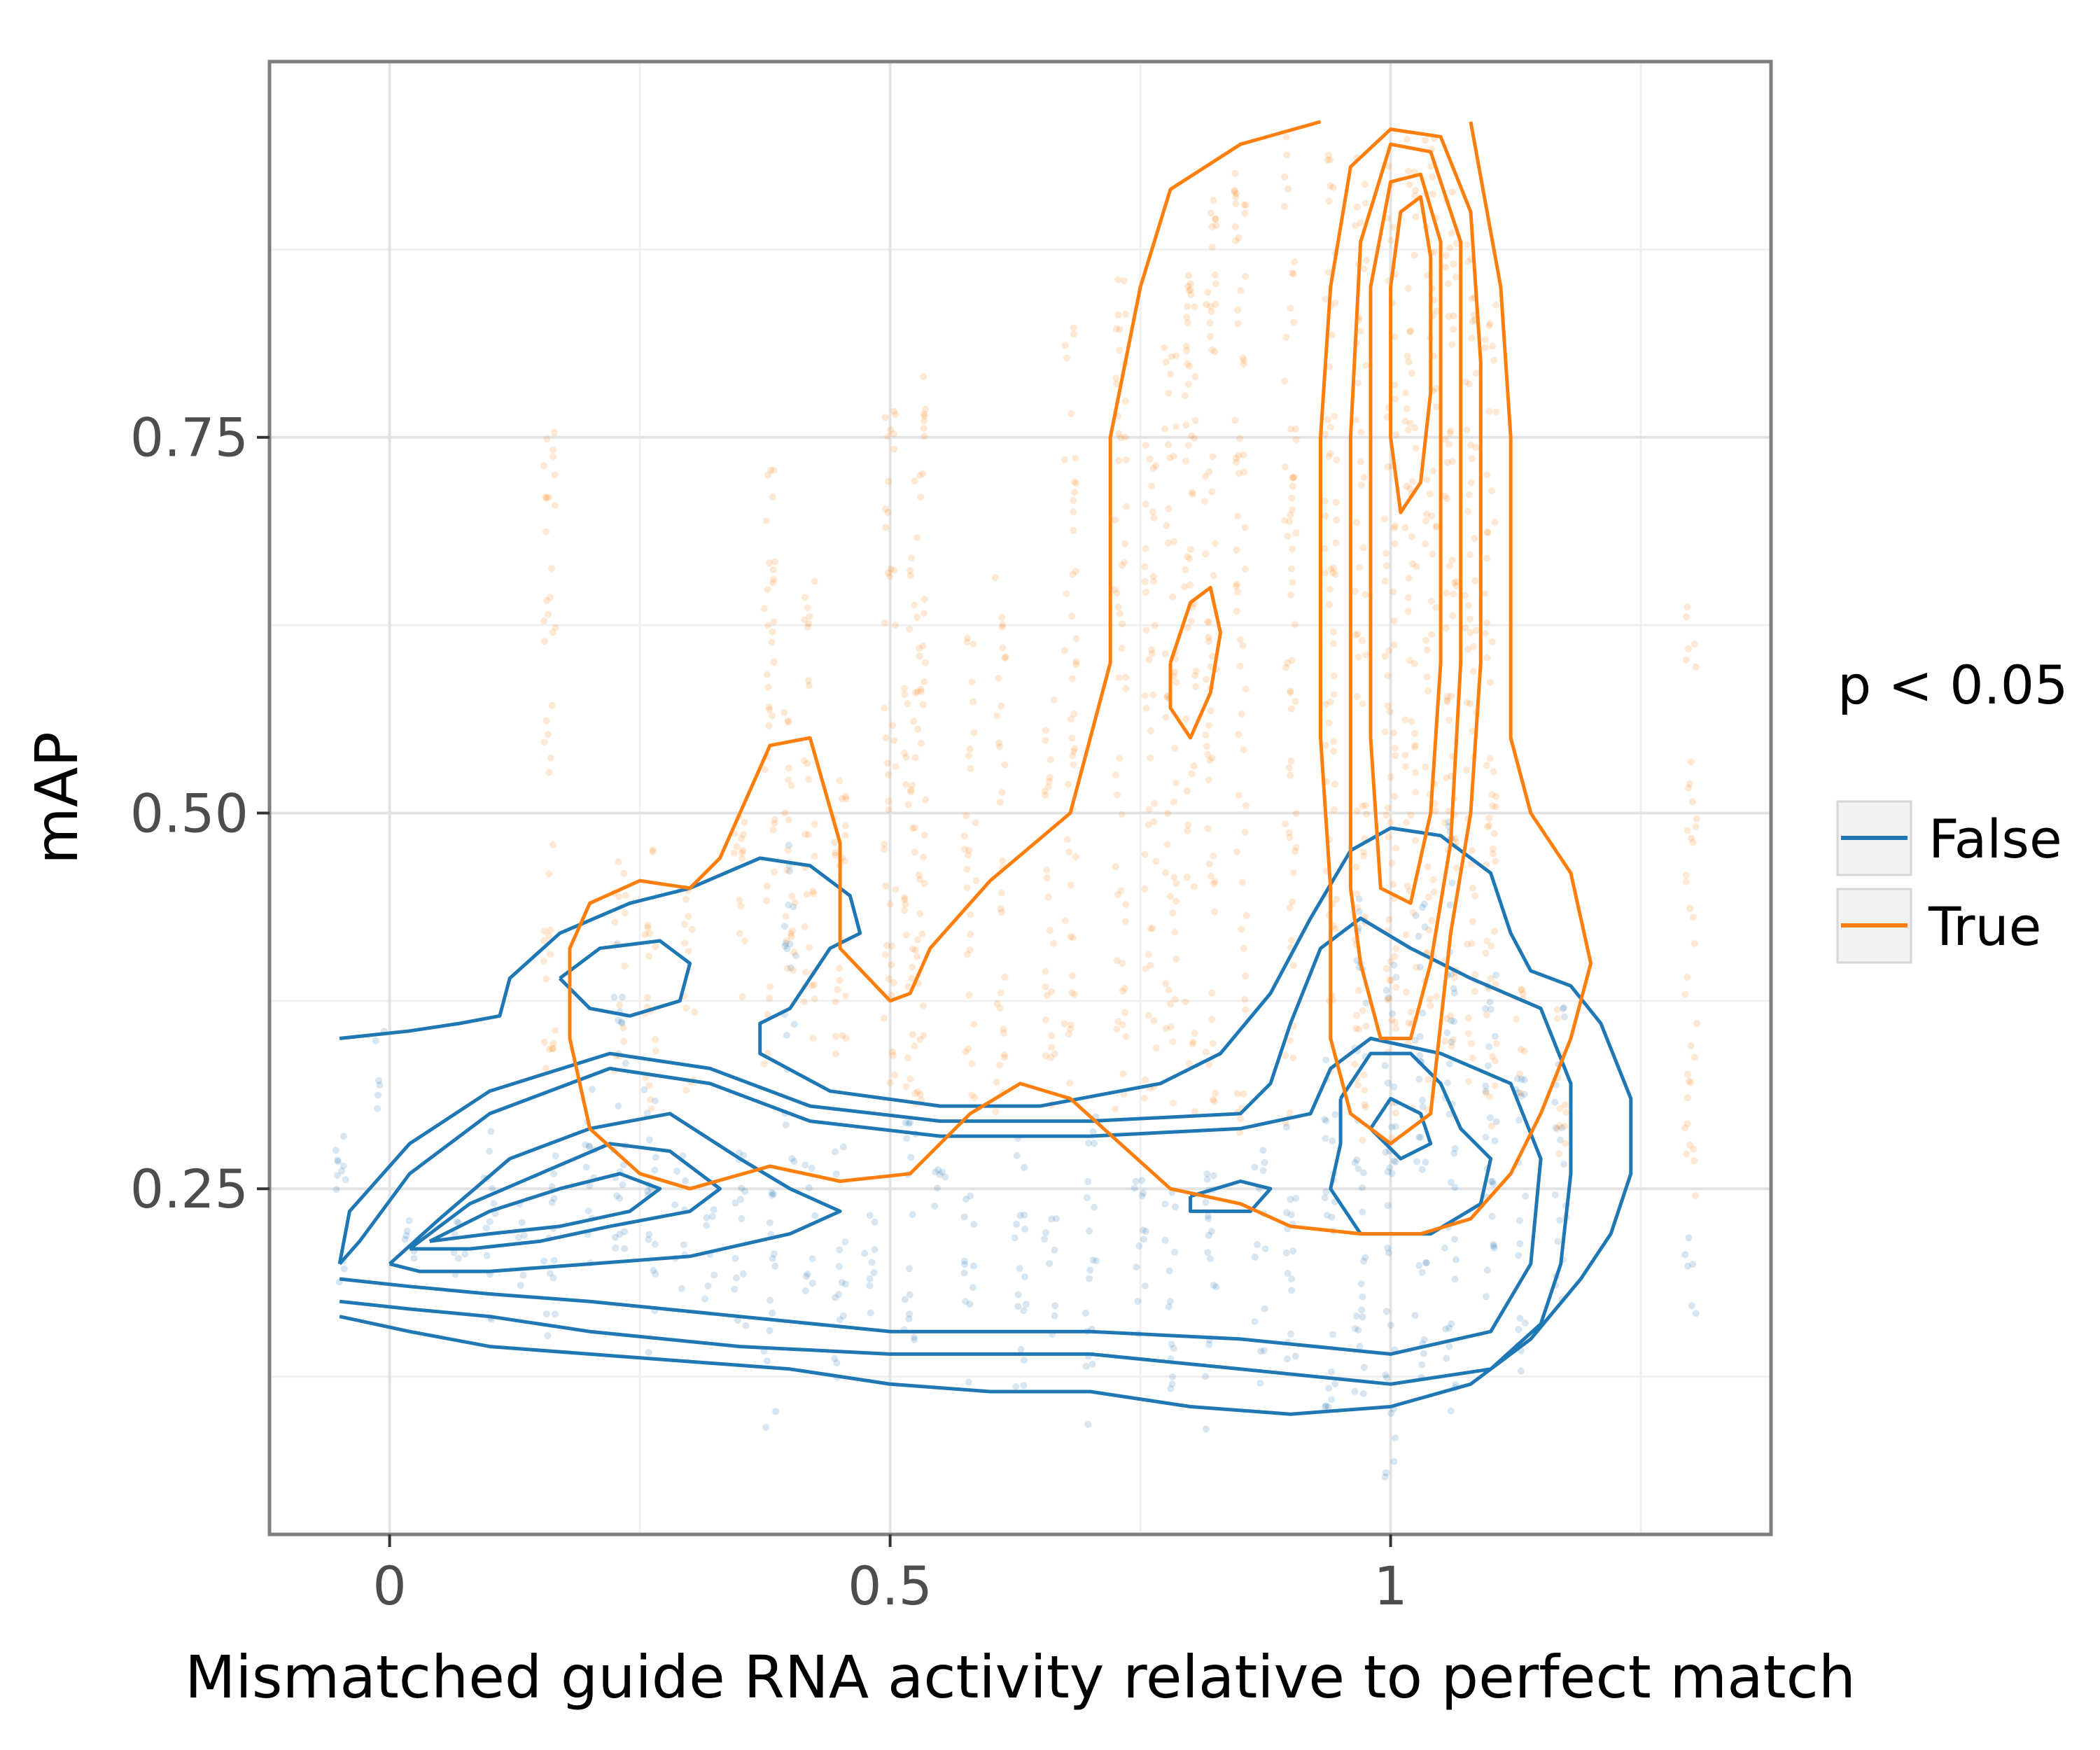 Image resolution: width=2100 pixels, height=1750 pixels. What do you see at coordinates (1401, 636) in the screenshot?
I see `contour-true` at bounding box center [1401, 636].